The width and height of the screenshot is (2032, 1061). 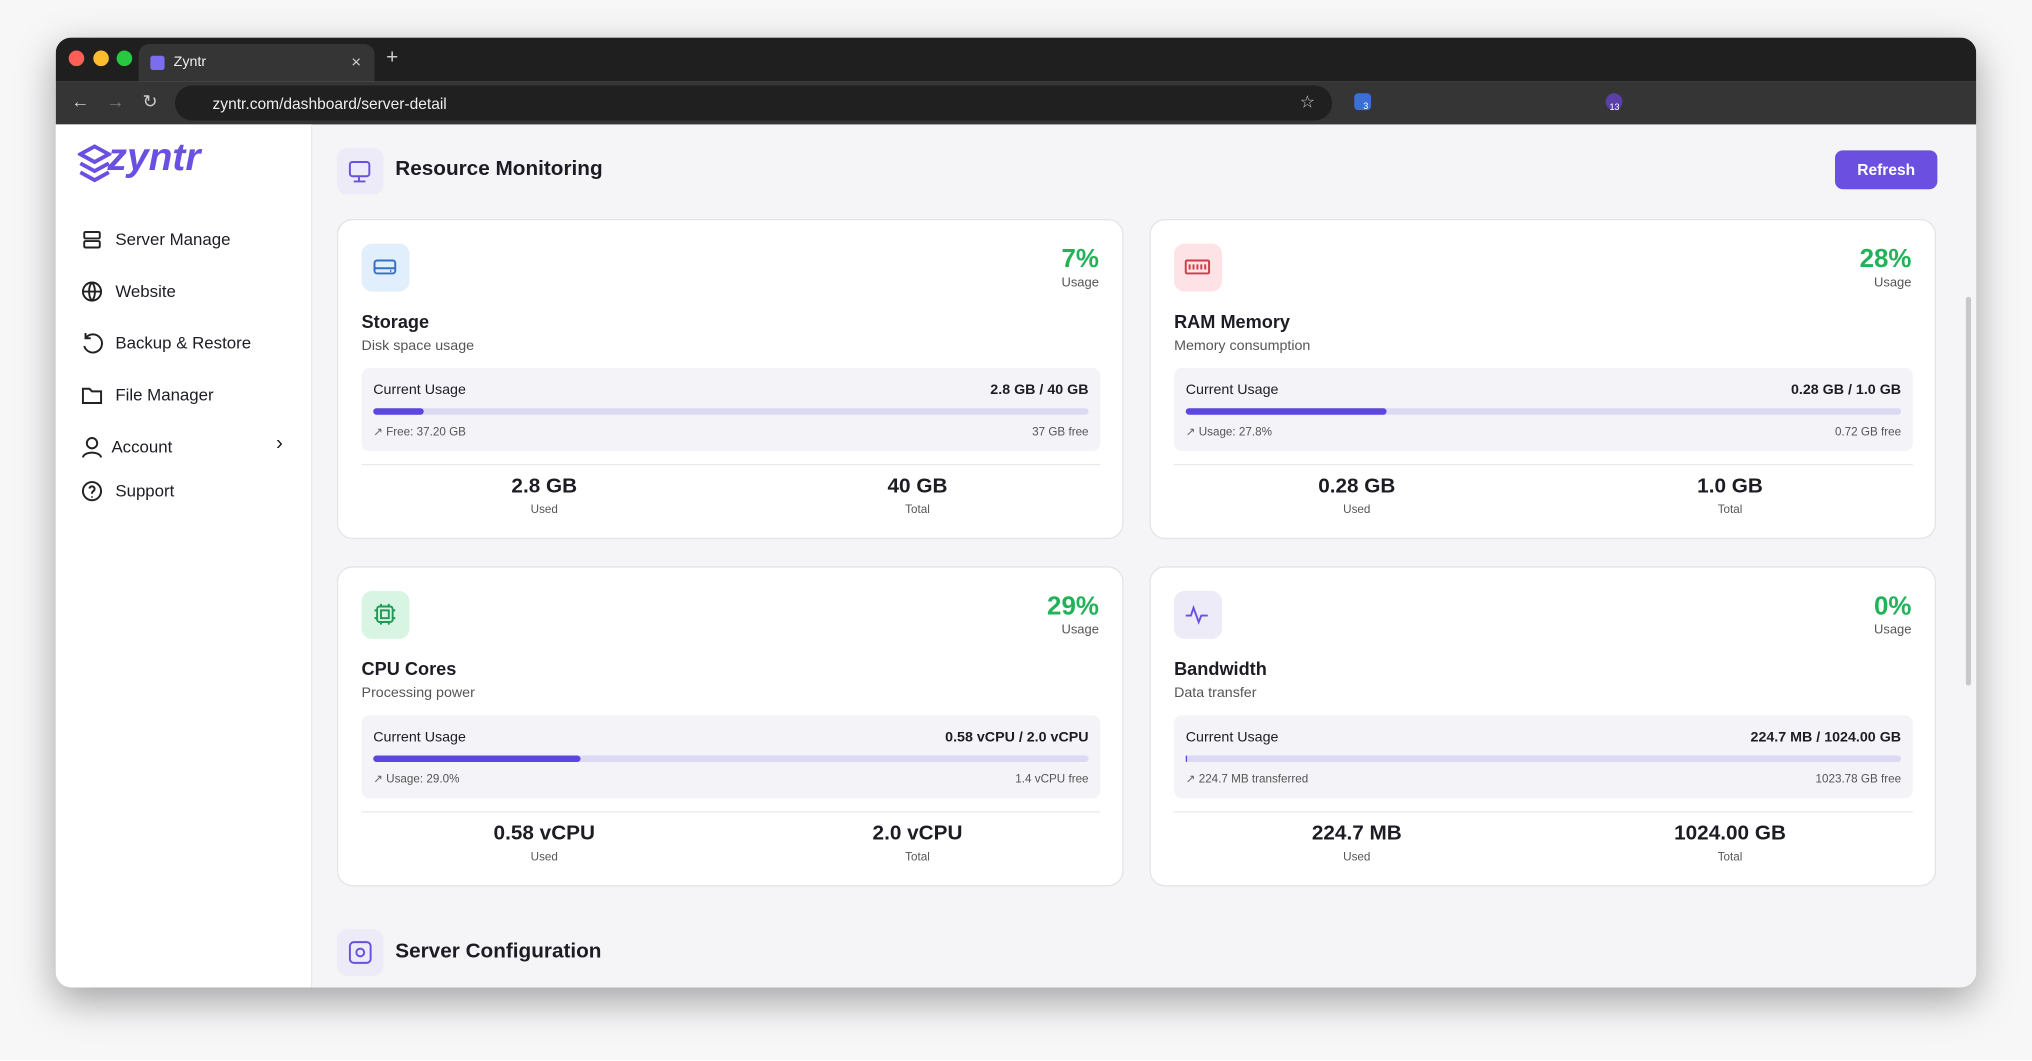 What do you see at coordinates (1080, 259) in the screenshot?
I see `usage-percent: 7%` at bounding box center [1080, 259].